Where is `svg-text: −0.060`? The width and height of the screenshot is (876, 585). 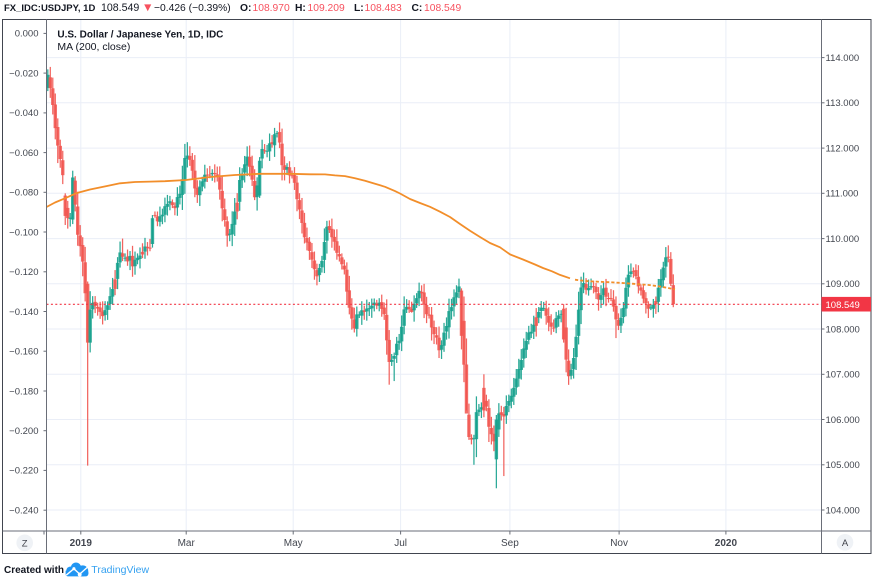 svg-text: −0.060 is located at coordinates (23, 153).